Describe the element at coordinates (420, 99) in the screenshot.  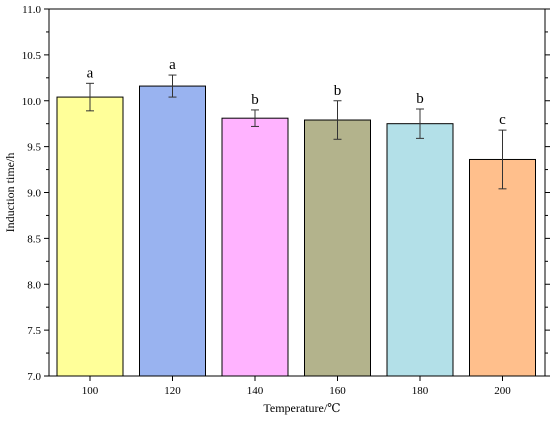
I see `significance-label-180: b` at that location.